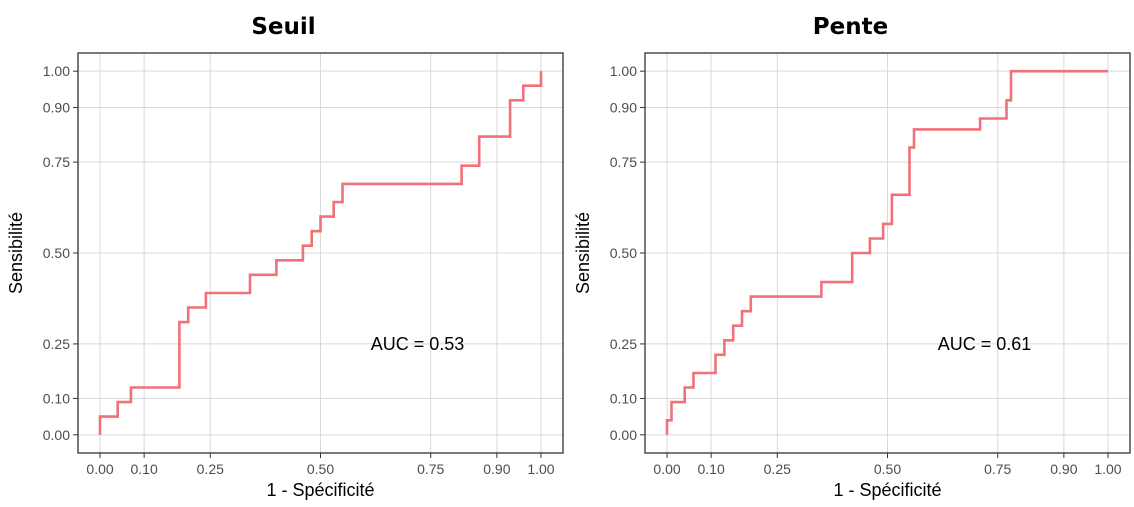  What do you see at coordinates (418, 344) in the screenshot?
I see `auc-annotation: AUC = 0.53` at bounding box center [418, 344].